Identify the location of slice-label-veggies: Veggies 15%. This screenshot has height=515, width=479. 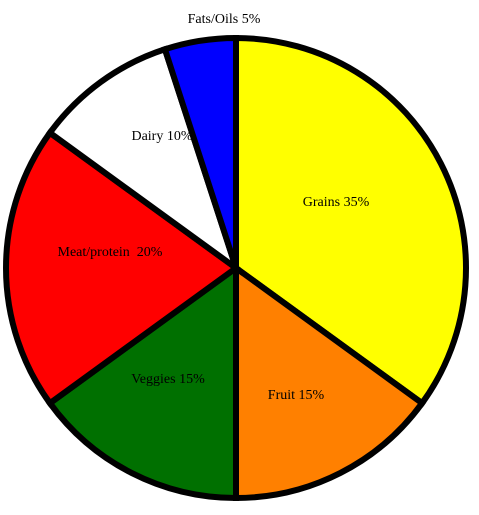
(168, 379).